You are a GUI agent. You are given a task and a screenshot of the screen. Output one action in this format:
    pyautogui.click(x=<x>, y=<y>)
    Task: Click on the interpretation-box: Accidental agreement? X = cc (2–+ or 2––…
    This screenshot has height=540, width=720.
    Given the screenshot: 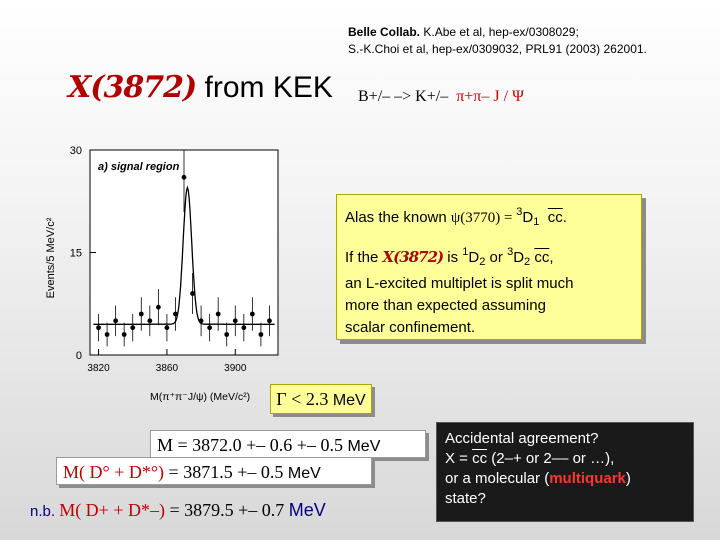 What is the action you would take?
    pyautogui.click(x=565, y=472)
    